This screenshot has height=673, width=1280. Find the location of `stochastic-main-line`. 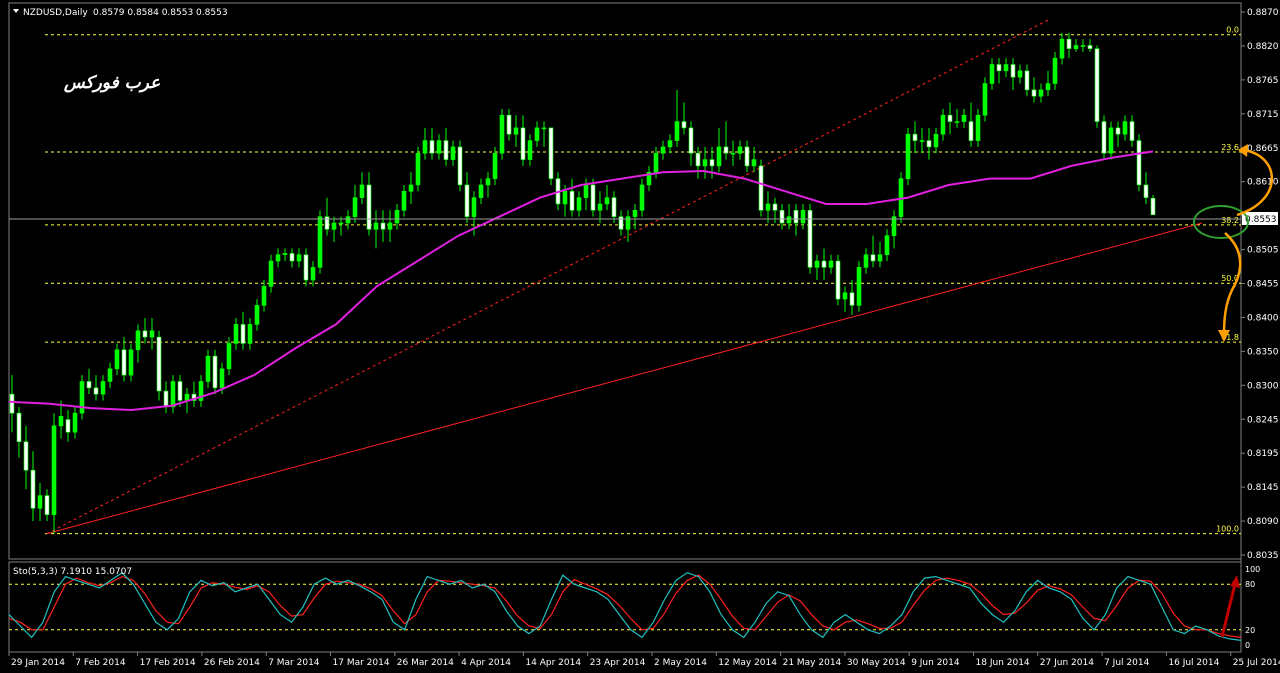

stochastic-main-line is located at coordinates (625, 606).